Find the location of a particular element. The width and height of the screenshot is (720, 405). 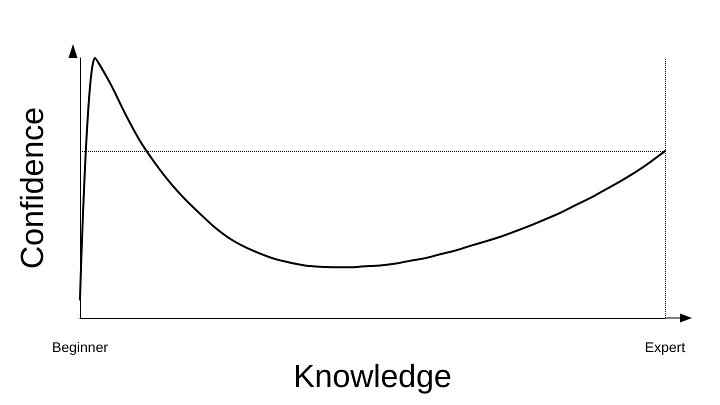

x-tick-label: Beginner is located at coordinates (80, 347).